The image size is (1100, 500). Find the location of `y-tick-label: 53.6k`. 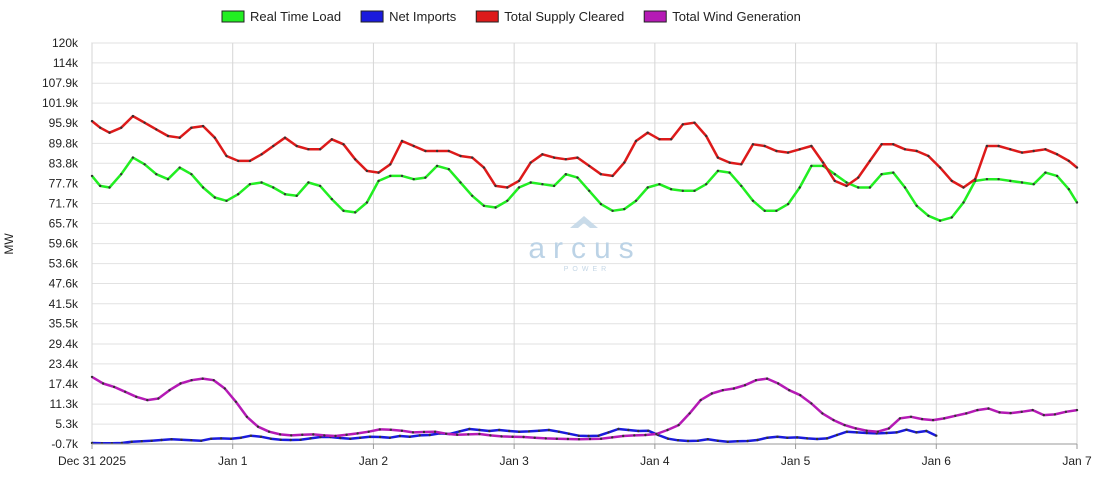

y-tick-label: 53.6k is located at coordinates (64, 264).